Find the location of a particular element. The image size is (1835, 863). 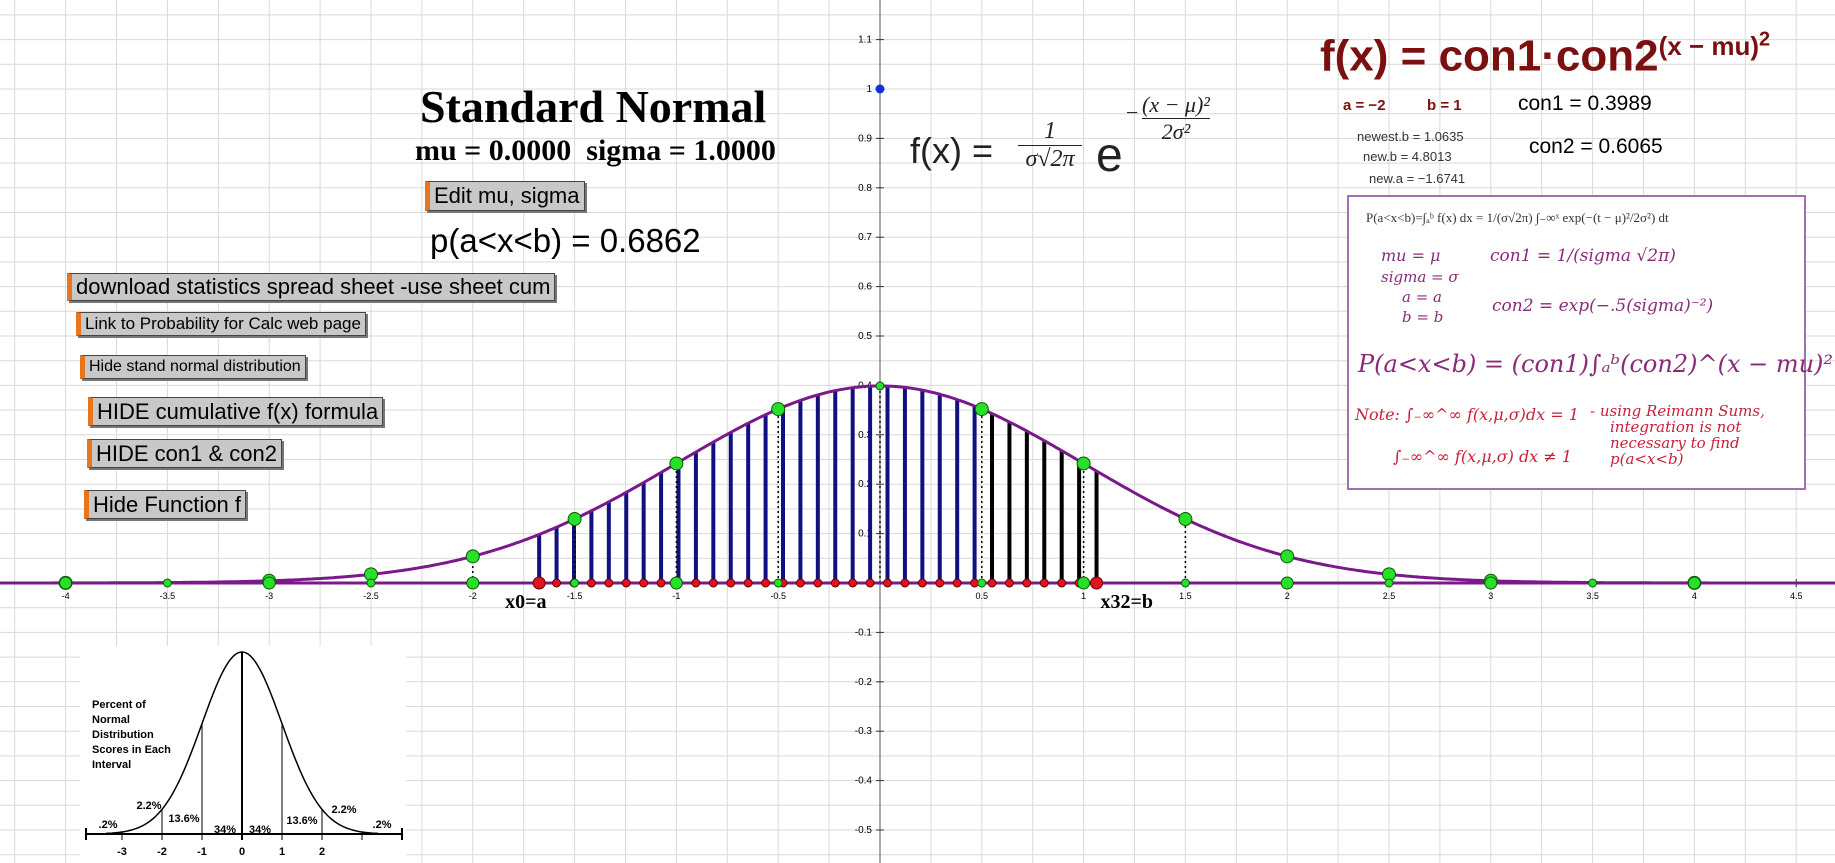

button: HIDE cumulative f(x) formula is located at coordinates (236, 411).